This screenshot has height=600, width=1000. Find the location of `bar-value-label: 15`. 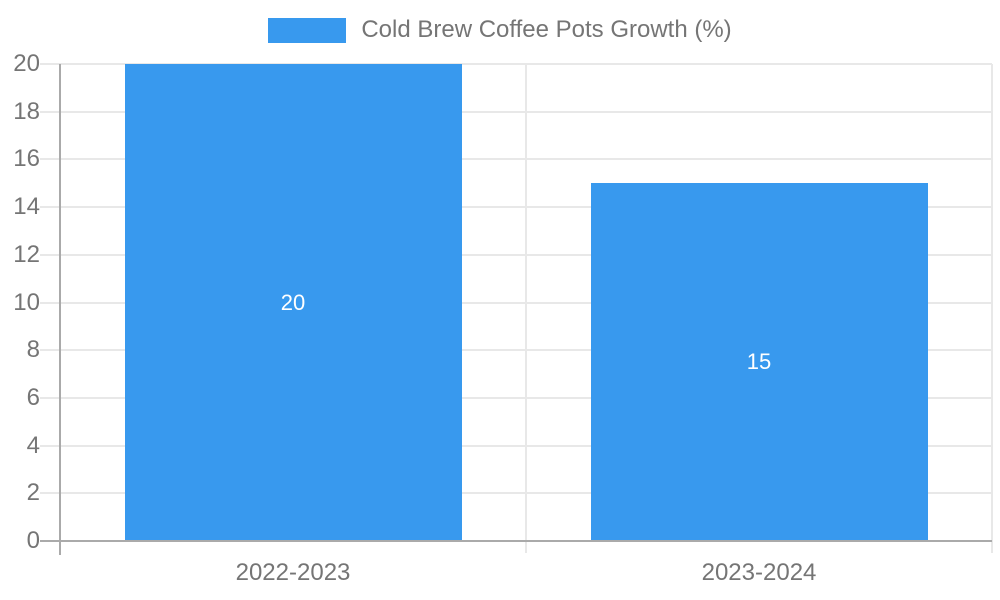

bar-value-label: 15 is located at coordinates (759, 362).